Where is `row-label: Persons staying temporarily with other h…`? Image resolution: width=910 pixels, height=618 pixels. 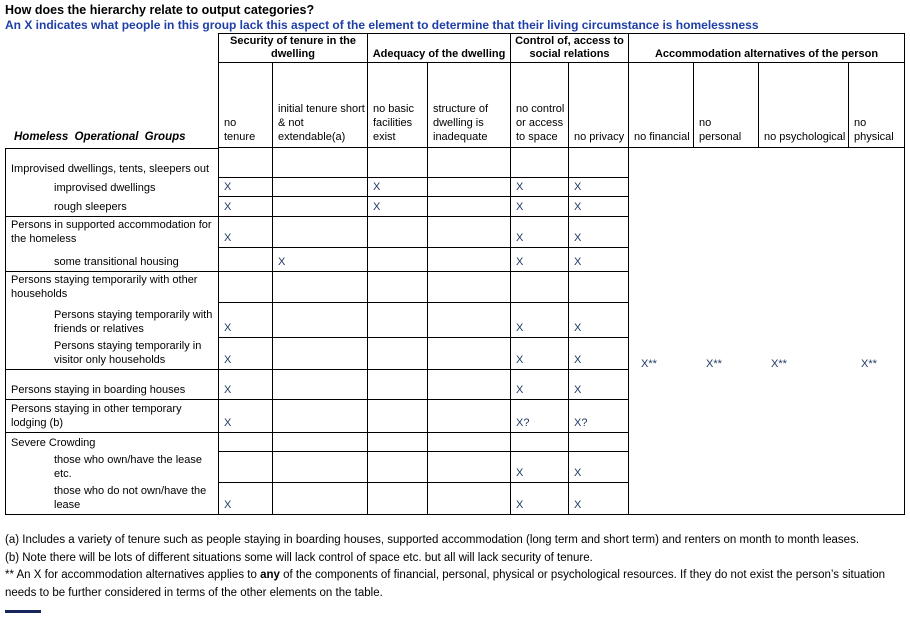
row-label: Persons staying temporarily with other h… is located at coordinates (111, 287).